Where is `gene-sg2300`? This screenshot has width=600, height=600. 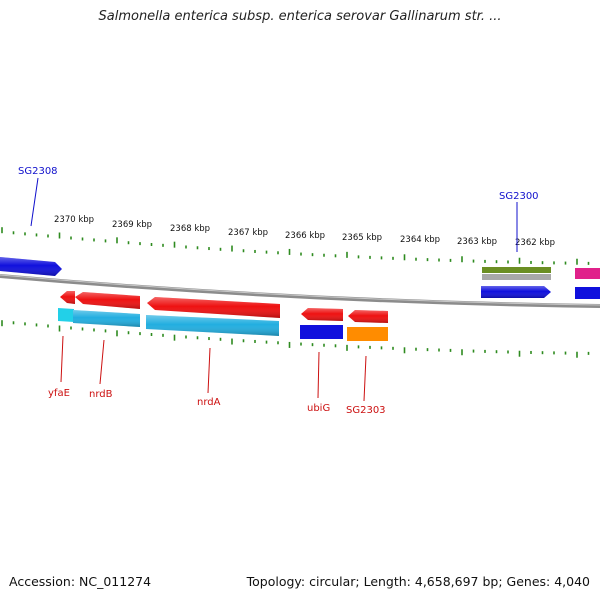 gene-sg2300 is located at coordinates (516, 292).